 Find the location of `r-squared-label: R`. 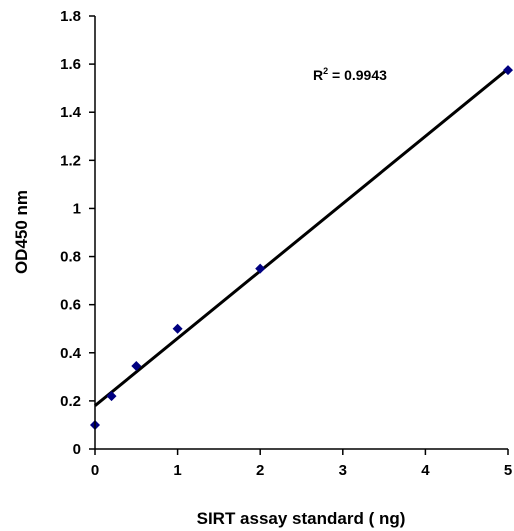

r-squared-label: R is located at coordinates (318, 75).